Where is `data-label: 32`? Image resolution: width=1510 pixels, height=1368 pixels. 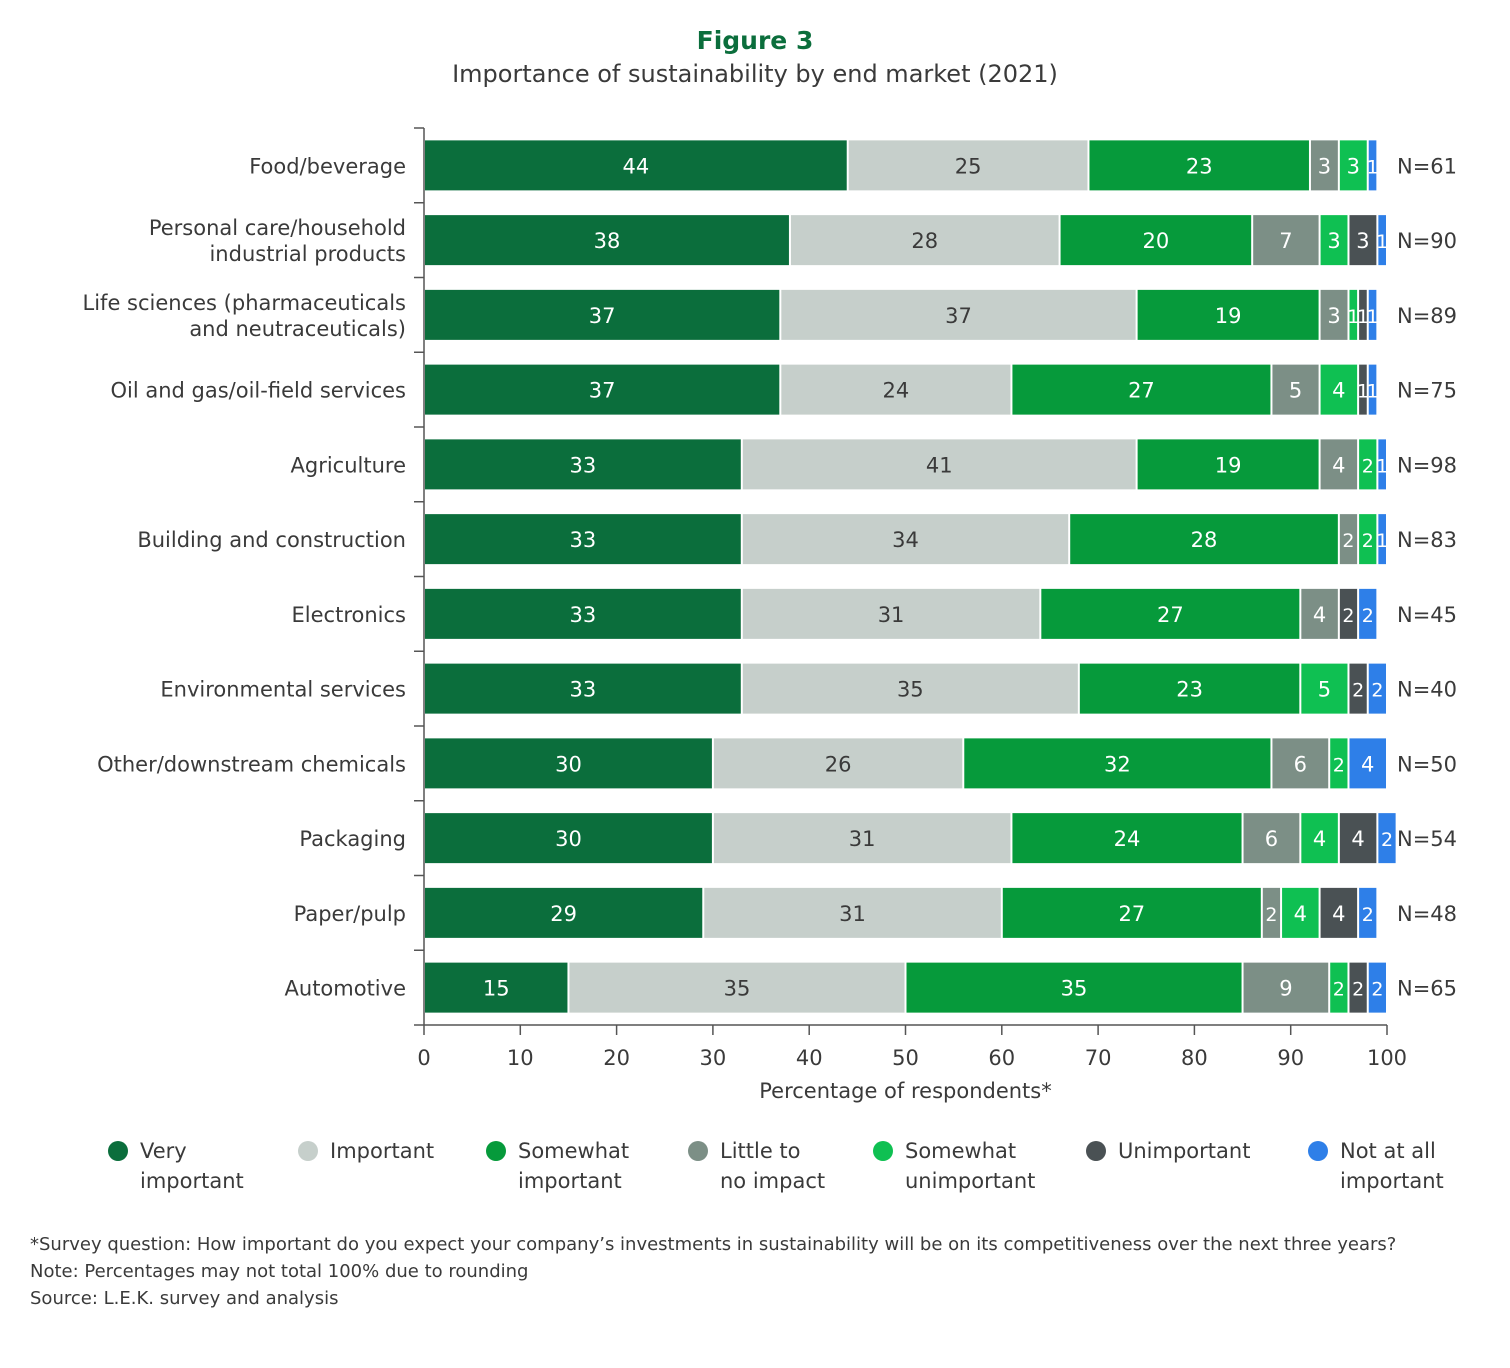
data-label: 32 is located at coordinates (1117, 764).